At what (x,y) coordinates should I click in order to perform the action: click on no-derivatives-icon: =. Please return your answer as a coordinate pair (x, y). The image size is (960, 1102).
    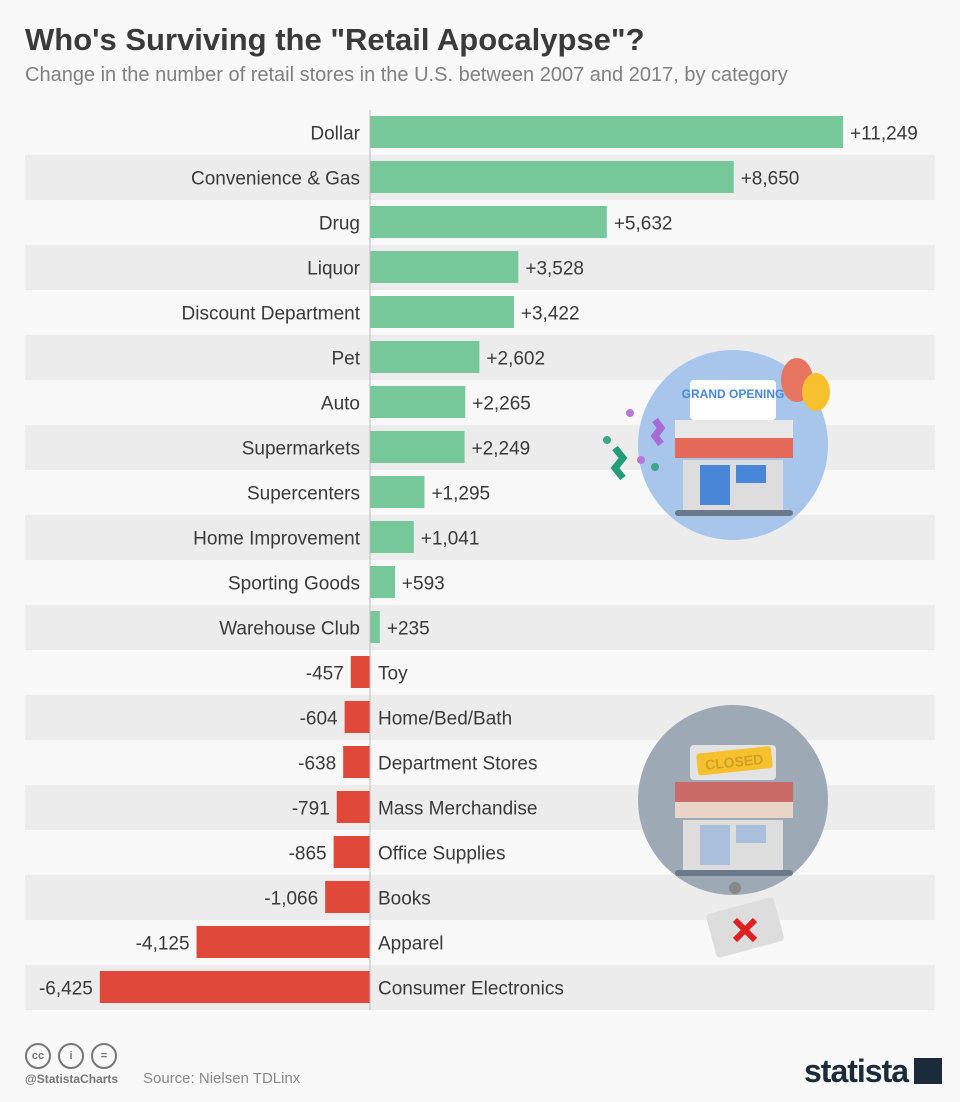
    Looking at the image, I should click on (104, 1056).